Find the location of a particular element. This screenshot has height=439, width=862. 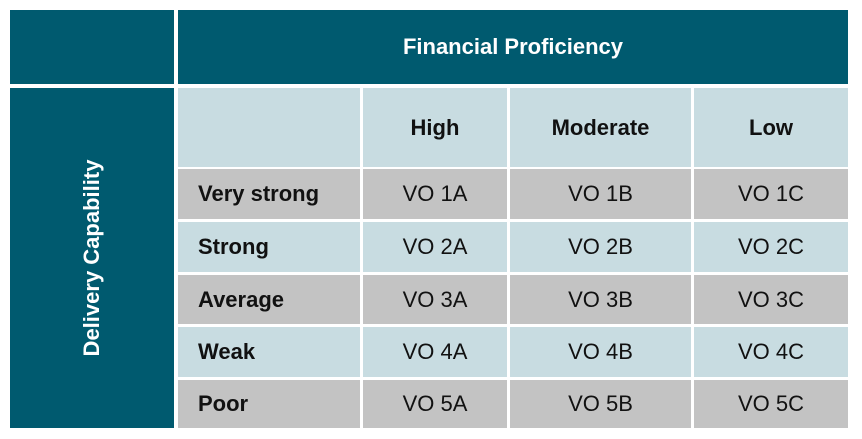

table-cell: VO 5A is located at coordinates (435, 404).